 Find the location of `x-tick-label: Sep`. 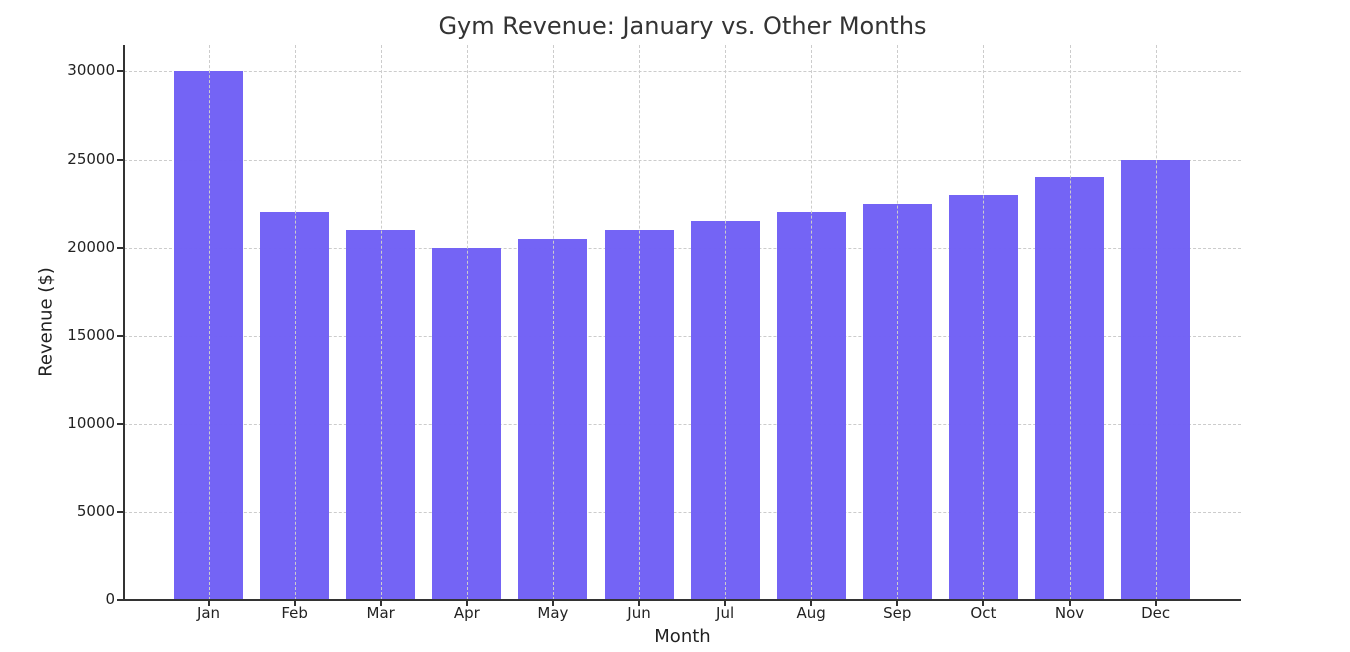

x-tick-label: Sep is located at coordinates (897, 613).